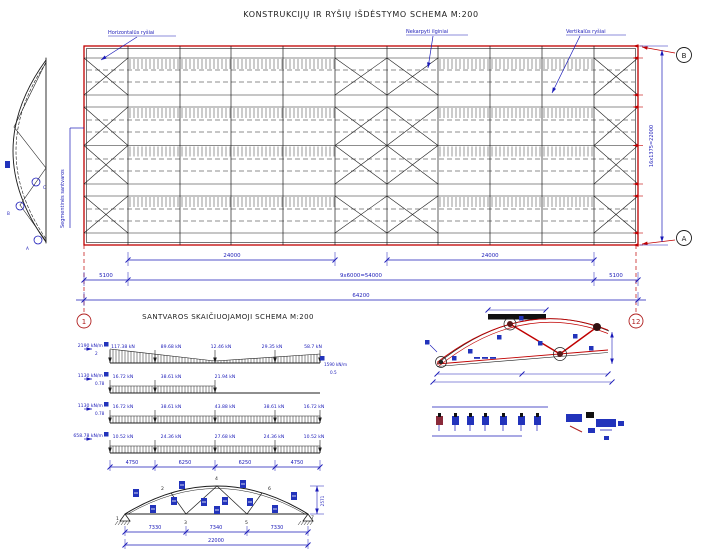 This screenshot has width=716, height=557. I want to click on truss-node: 6, so click(269, 489).